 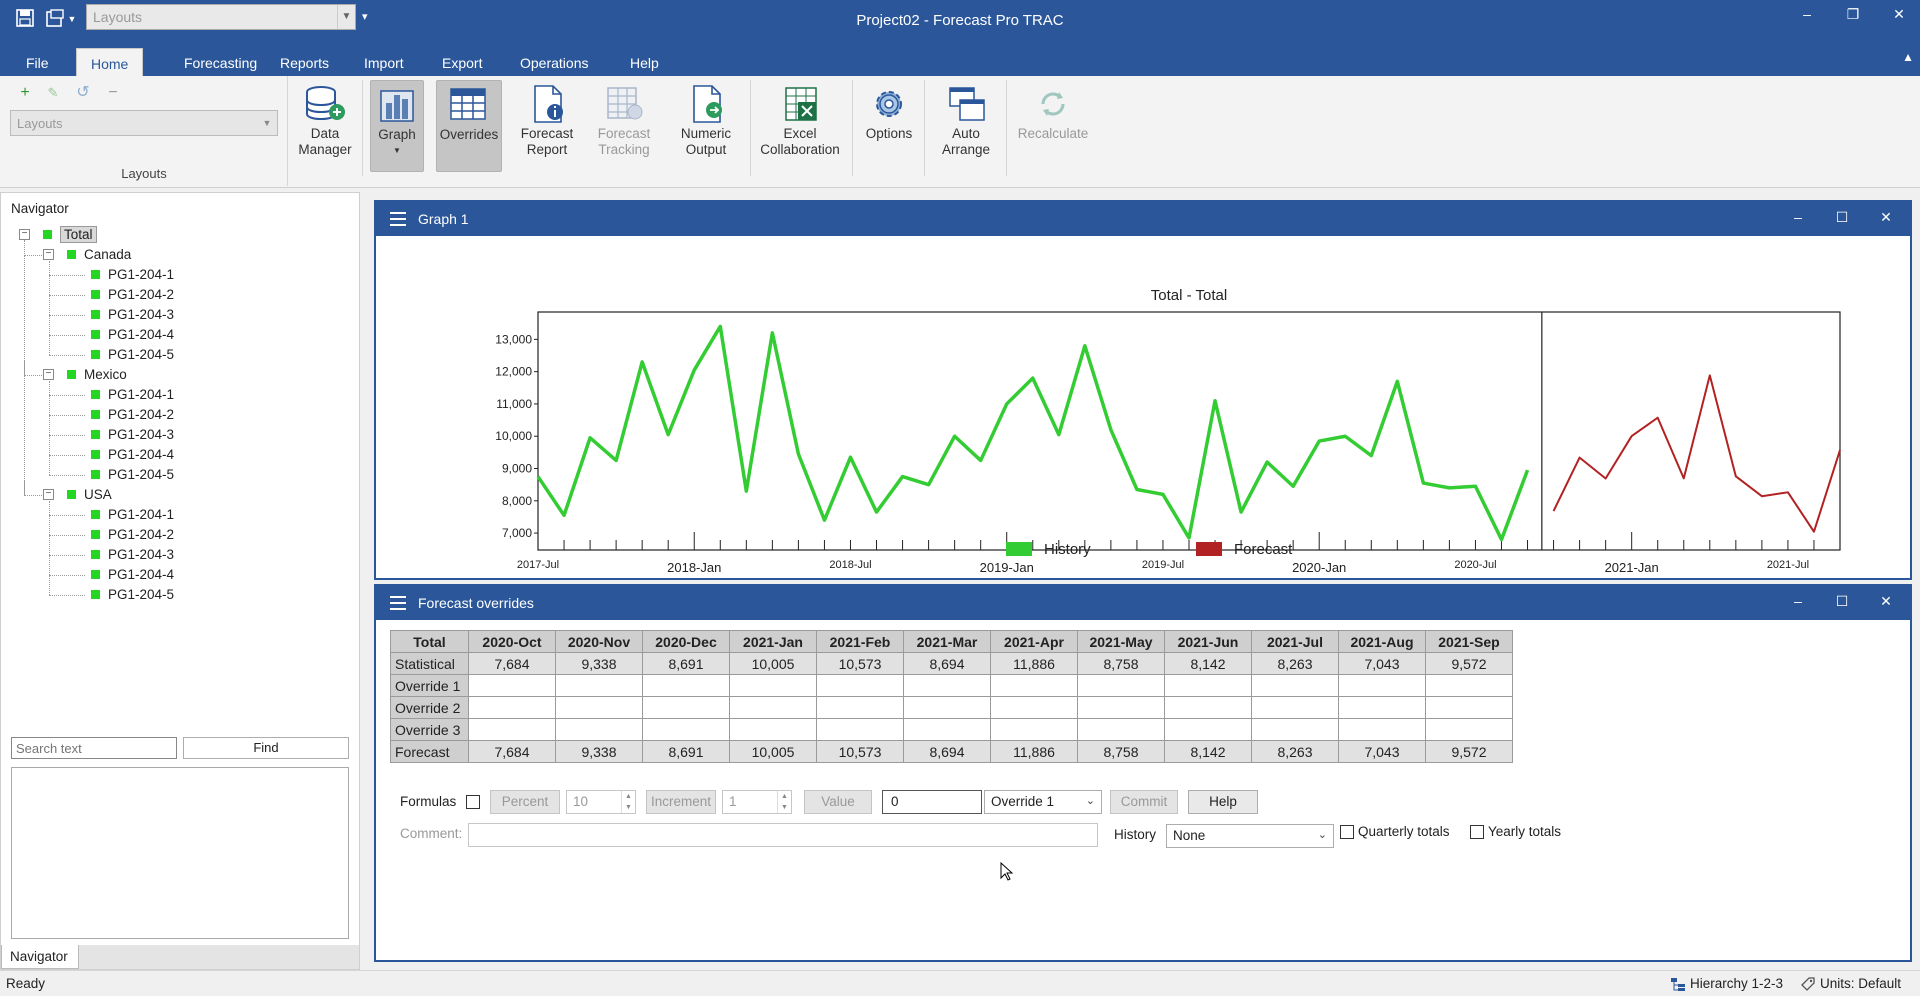 I want to click on notes-area, so click(x=180, y=853).